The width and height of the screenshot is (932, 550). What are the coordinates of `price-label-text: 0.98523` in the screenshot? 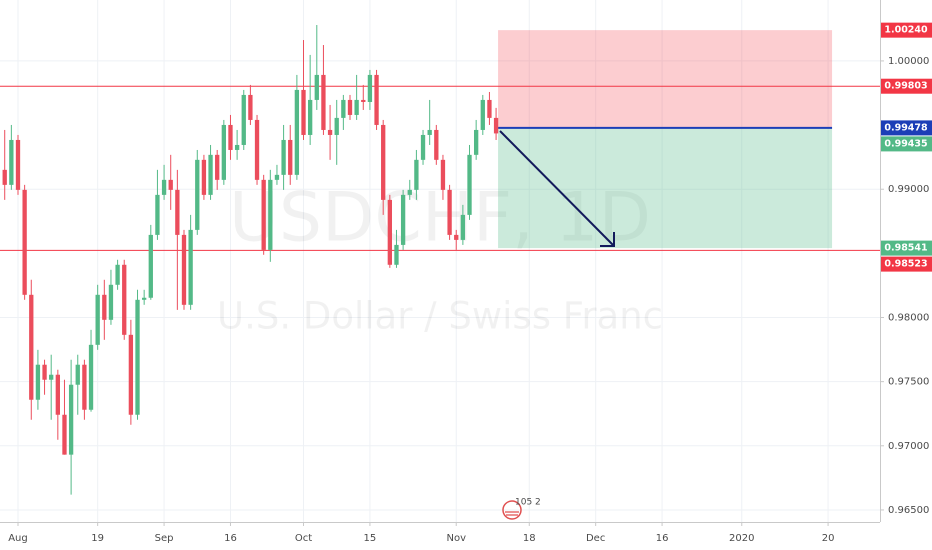 It's located at (905, 264).